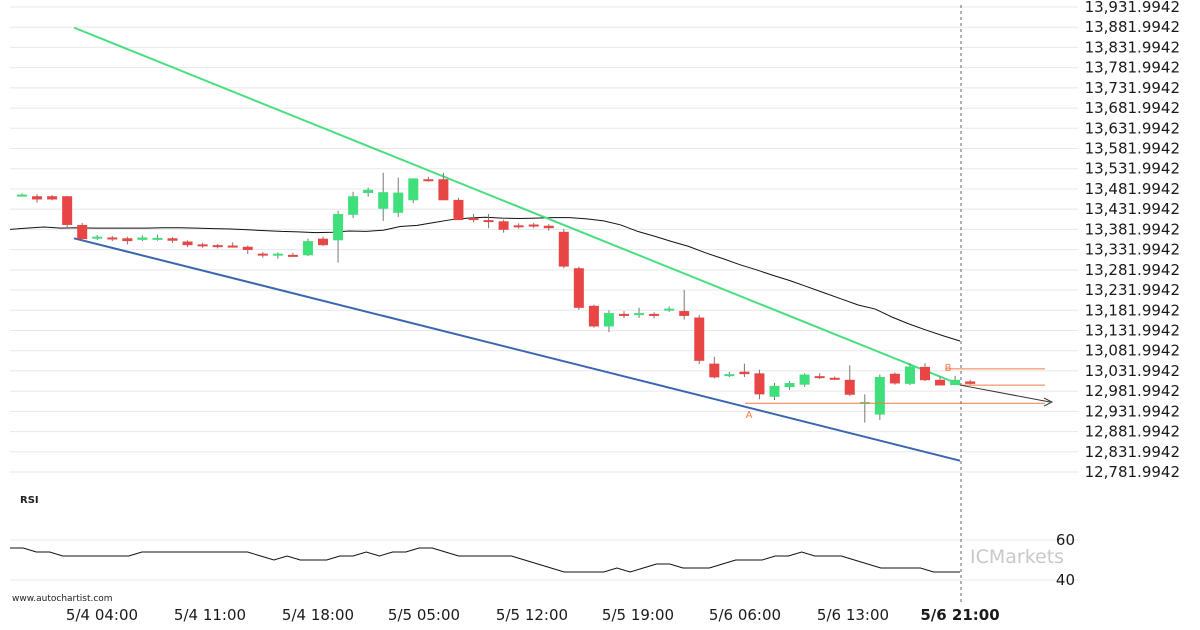  I want to click on y-tick-label: 13,481.9942, so click(1132, 189).